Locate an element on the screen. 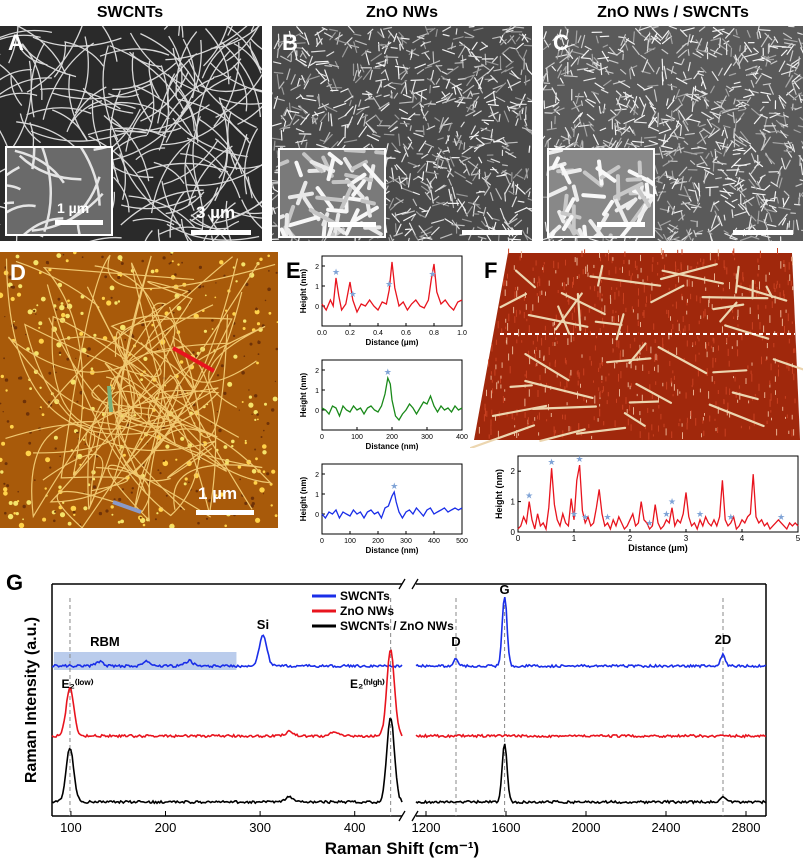  peak-star: ★ is located at coordinates (336, 272).